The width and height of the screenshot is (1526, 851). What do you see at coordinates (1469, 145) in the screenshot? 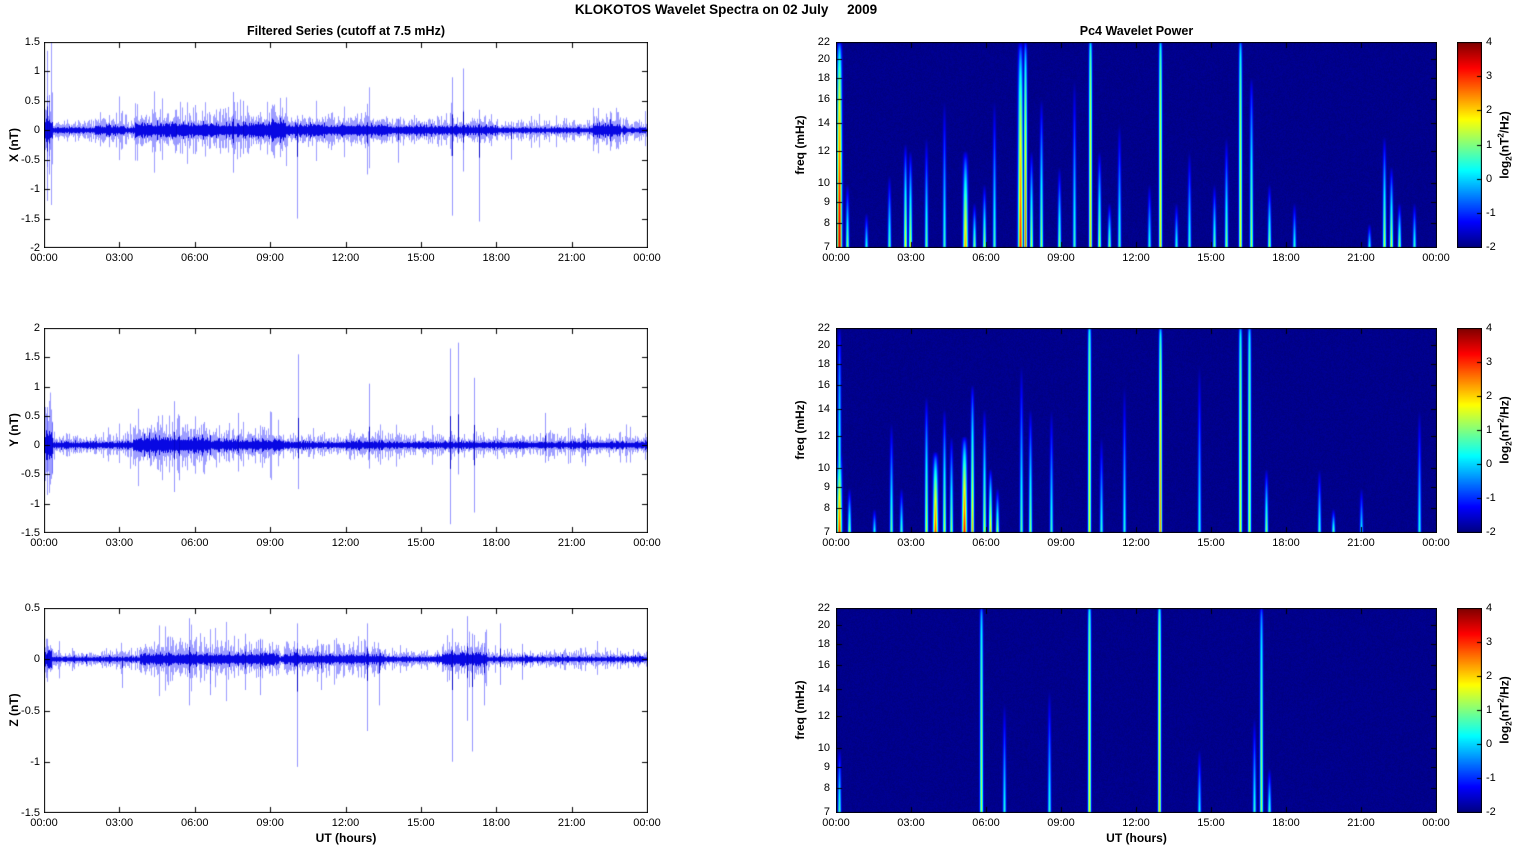
I see `colorbar-x` at bounding box center [1469, 145].